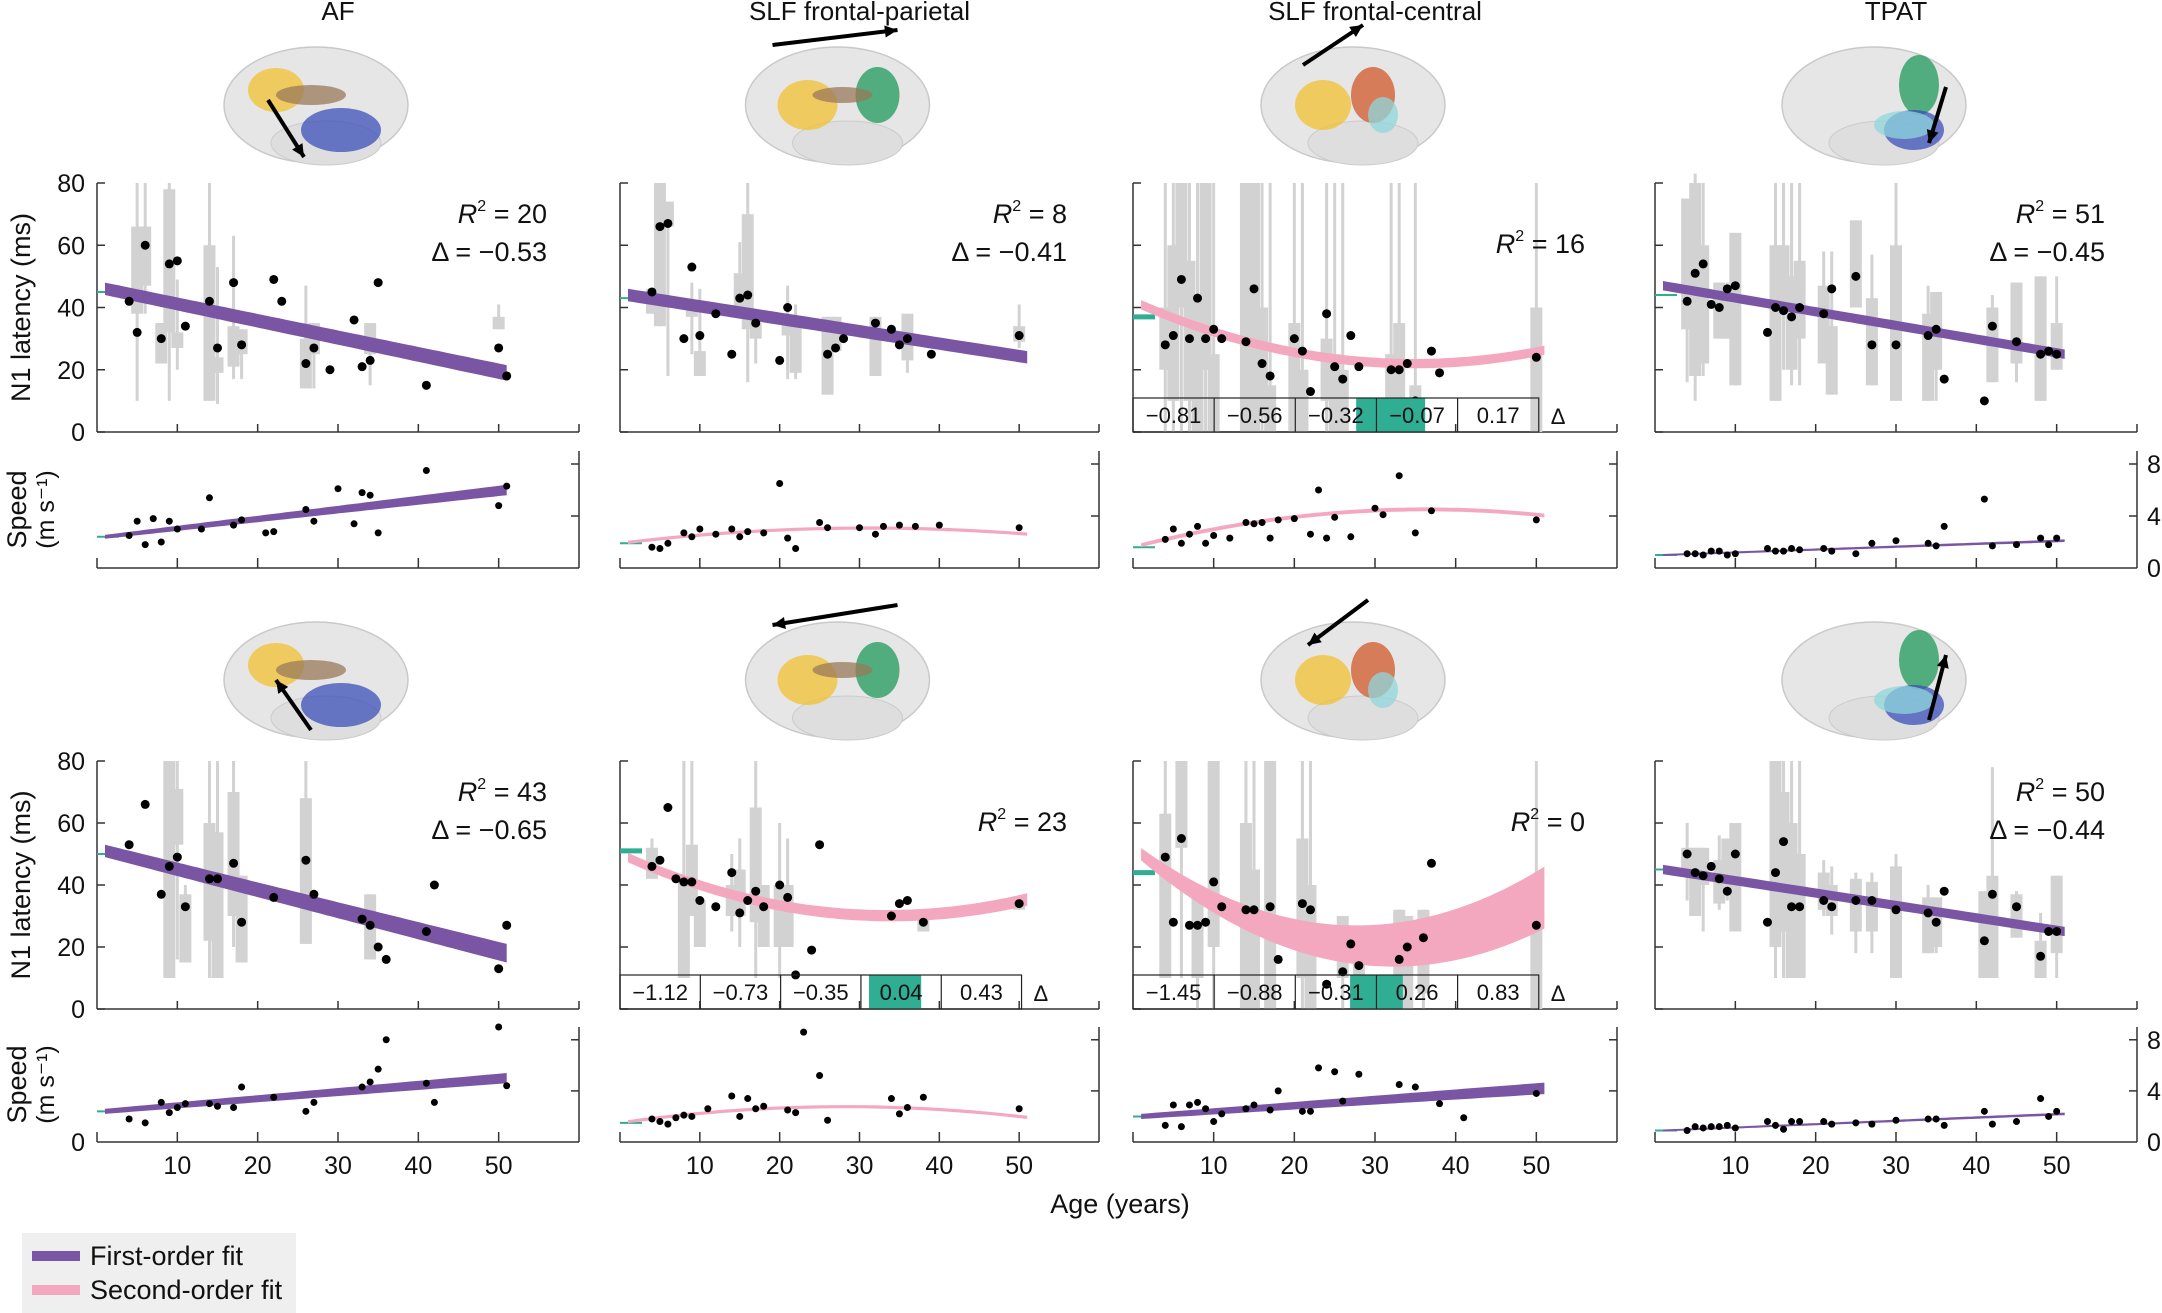 This screenshot has width=2162, height=1313. Describe the element at coordinates (1041, 993) in the screenshot. I see `delta-symbol: Δ` at that location.